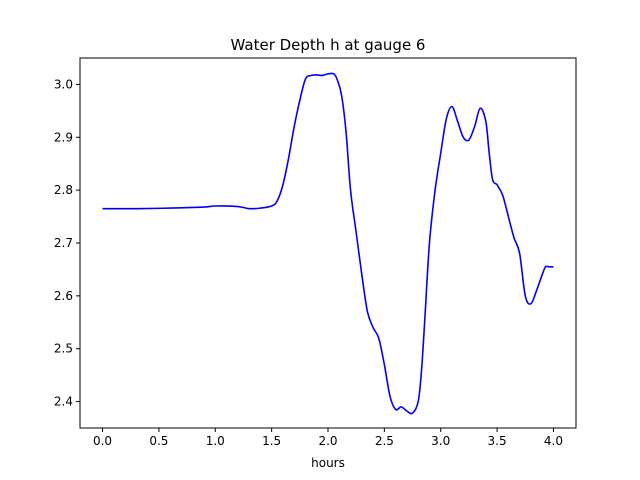  Describe the element at coordinates (328, 45) in the screenshot. I see `chart-title: Water Depth h at gauge 6` at that location.